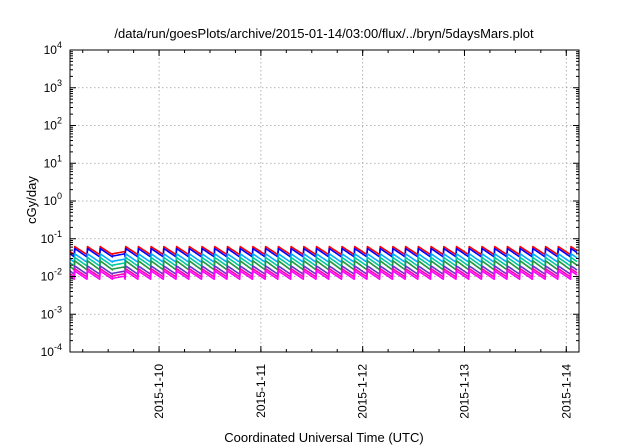 Image resolution: width=640 pixels, height=448 pixels. What do you see at coordinates (58, 234) in the screenshot?
I see `y-tick-exponent: -1` at bounding box center [58, 234].